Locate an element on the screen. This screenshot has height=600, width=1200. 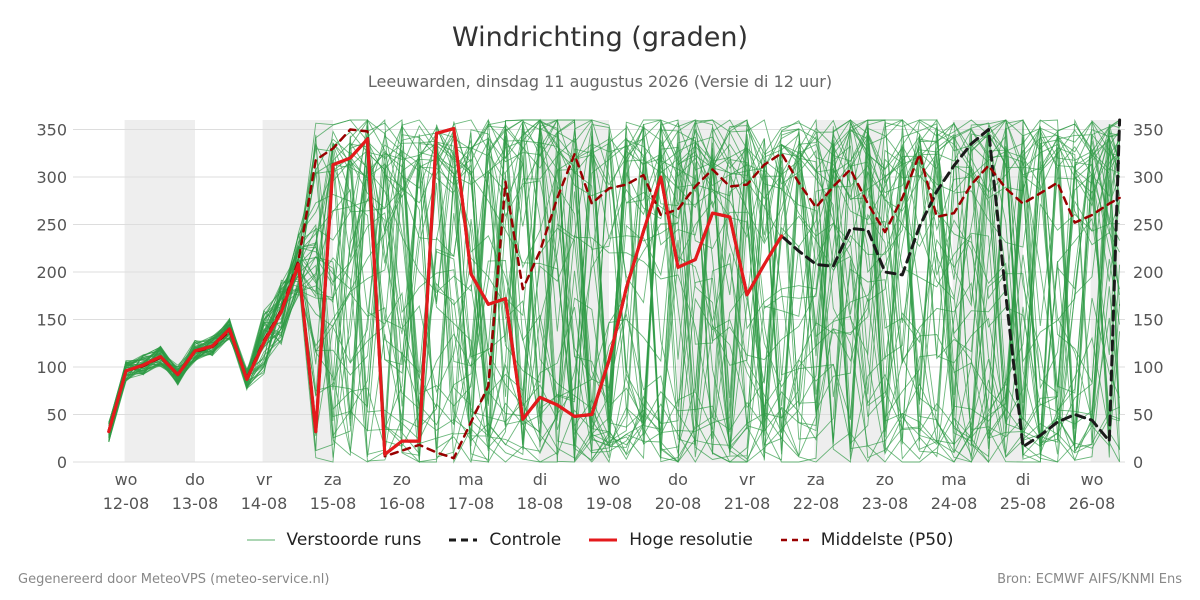
x-tick-date-9: 21-08 is located at coordinates (747, 503).